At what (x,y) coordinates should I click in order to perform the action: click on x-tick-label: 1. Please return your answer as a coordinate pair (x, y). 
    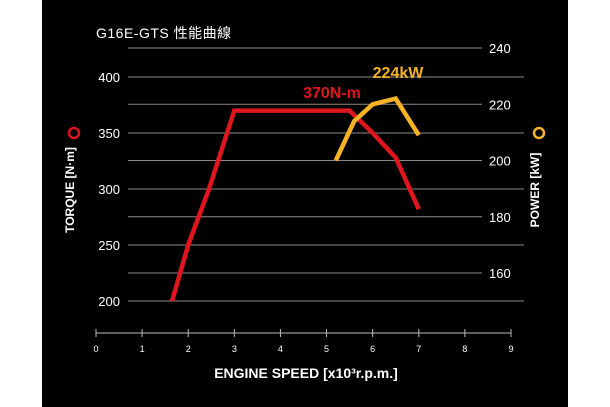
    Looking at the image, I should click on (142, 349).